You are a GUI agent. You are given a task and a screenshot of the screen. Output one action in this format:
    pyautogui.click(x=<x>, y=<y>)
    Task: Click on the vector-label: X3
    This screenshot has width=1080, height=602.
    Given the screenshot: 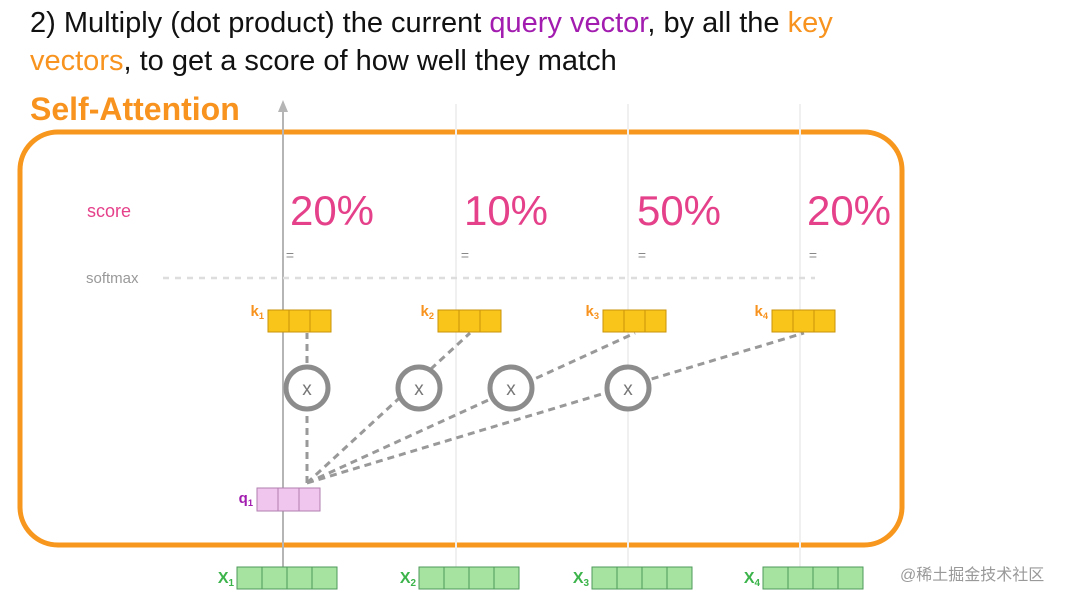 What is the action you would take?
    pyautogui.click(x=581, y=579)
    